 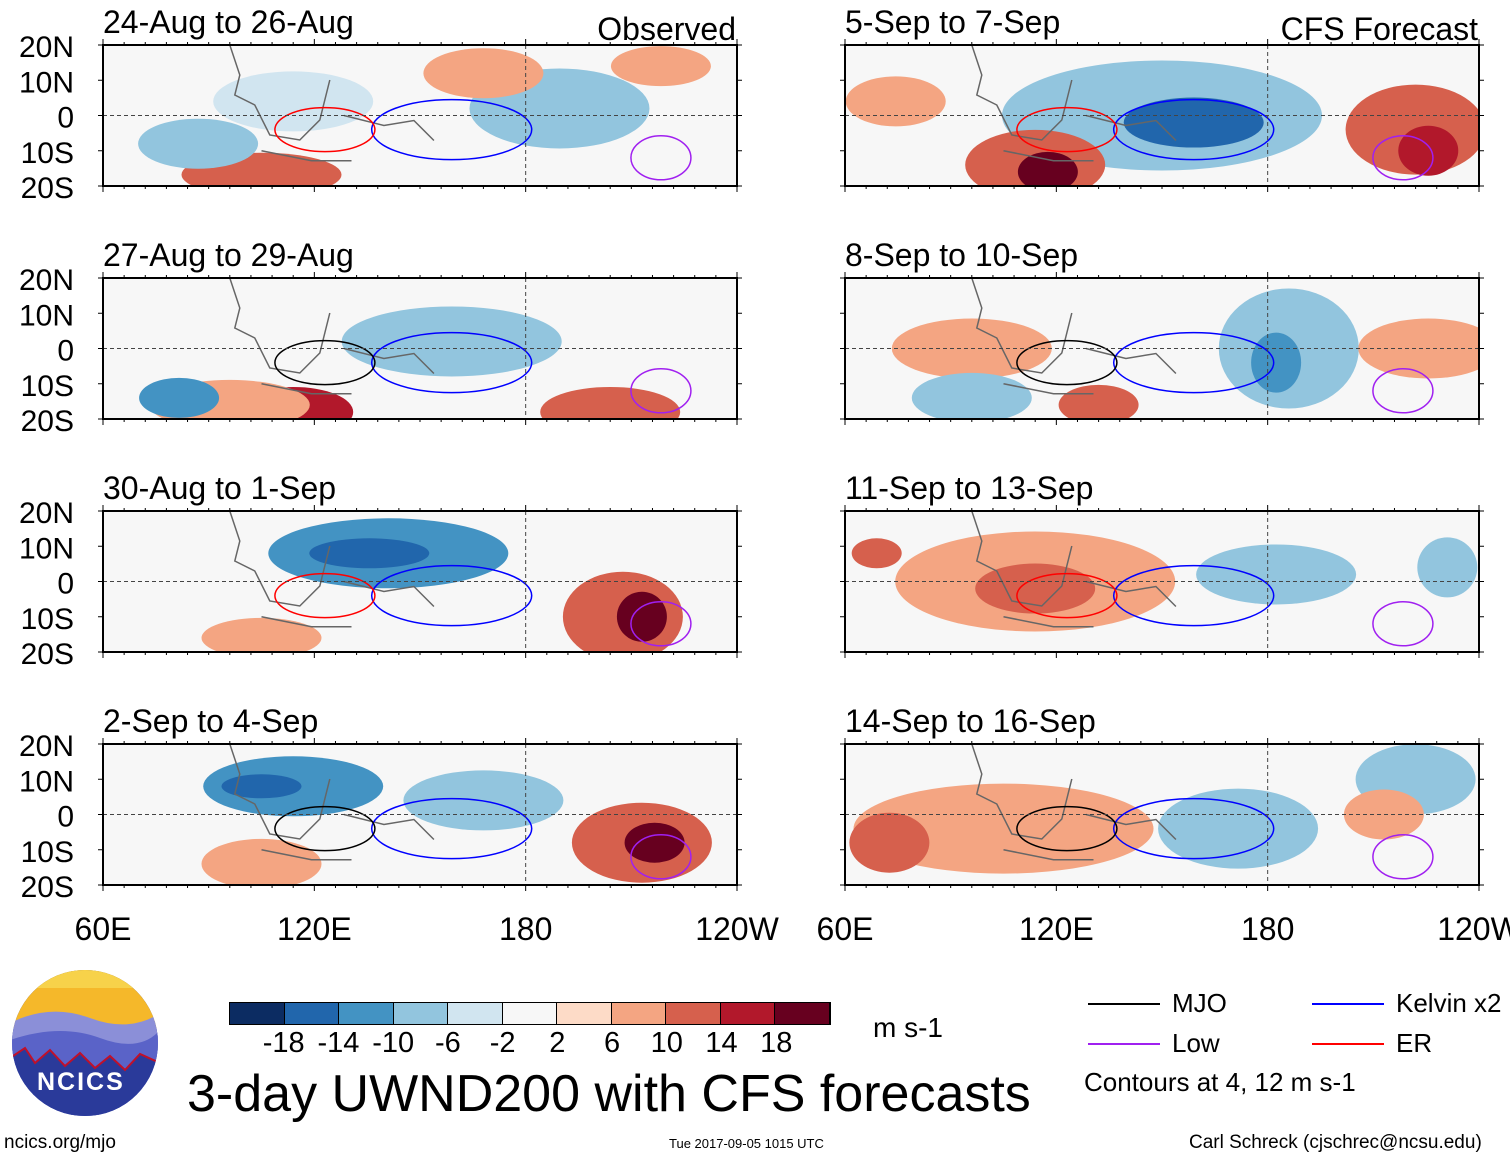 What do you see at coordinates (776, 1043) in the screenshot?
I see `colorbar-tick-label: 18` at bounding box center [776, 1043].